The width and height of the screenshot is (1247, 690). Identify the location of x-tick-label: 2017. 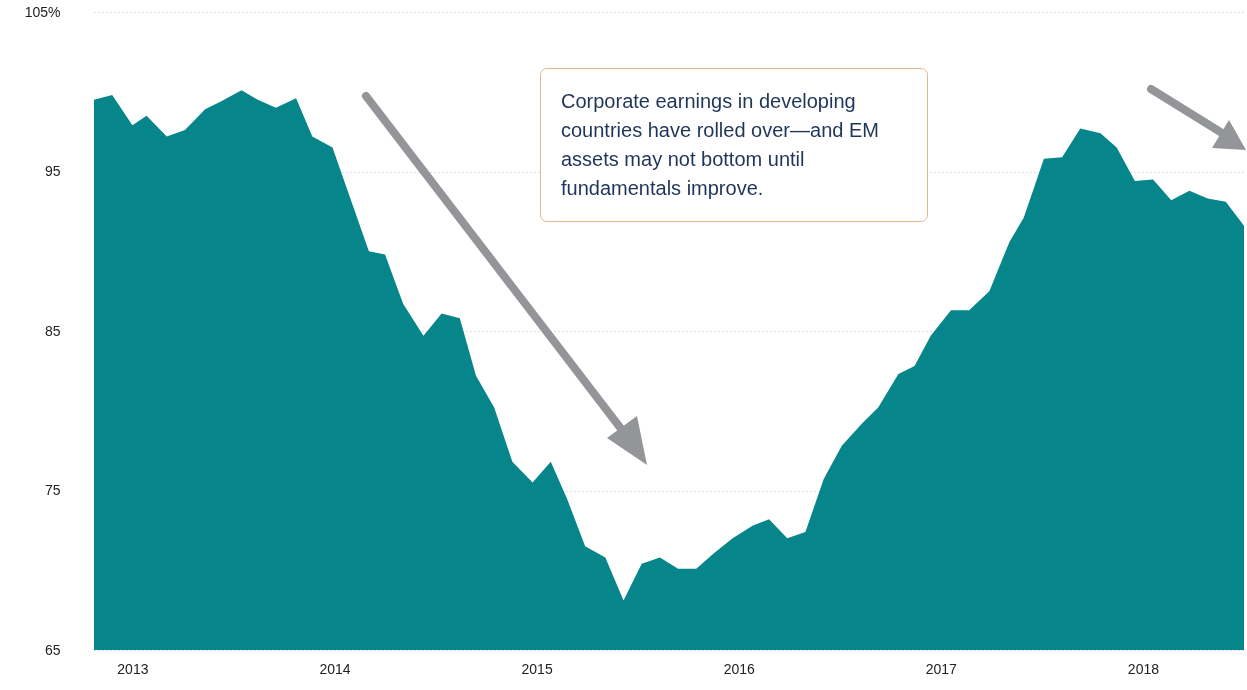
(941, 668).